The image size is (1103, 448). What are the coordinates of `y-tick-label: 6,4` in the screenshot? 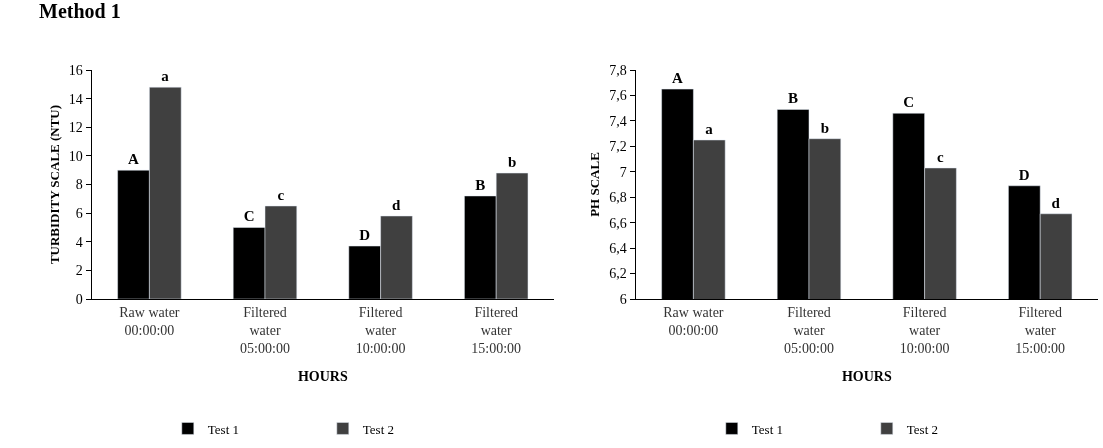 It's located at (618, 249).